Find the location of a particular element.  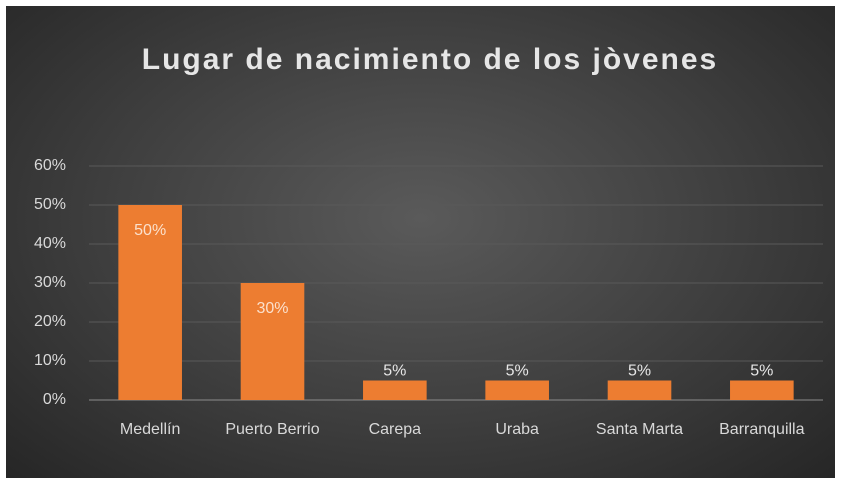

y-tick-label: 20% is located at coordinates (50, 321).